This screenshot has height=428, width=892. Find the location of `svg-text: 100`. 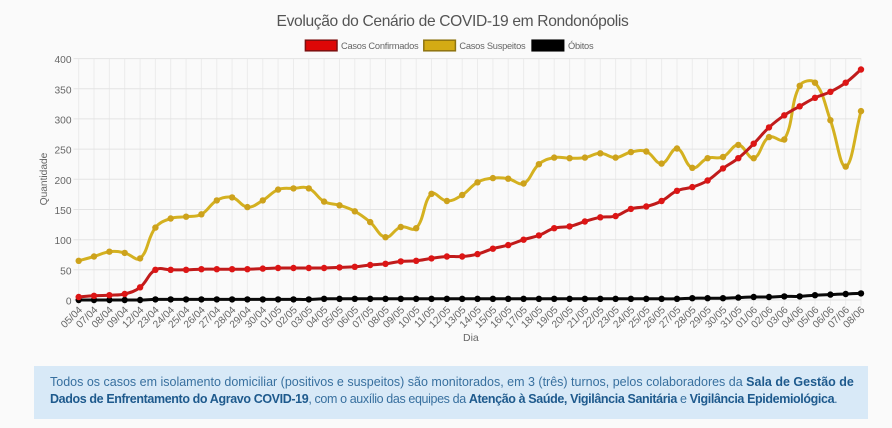

svg-text: 100 is located at coordinates (63, 241).